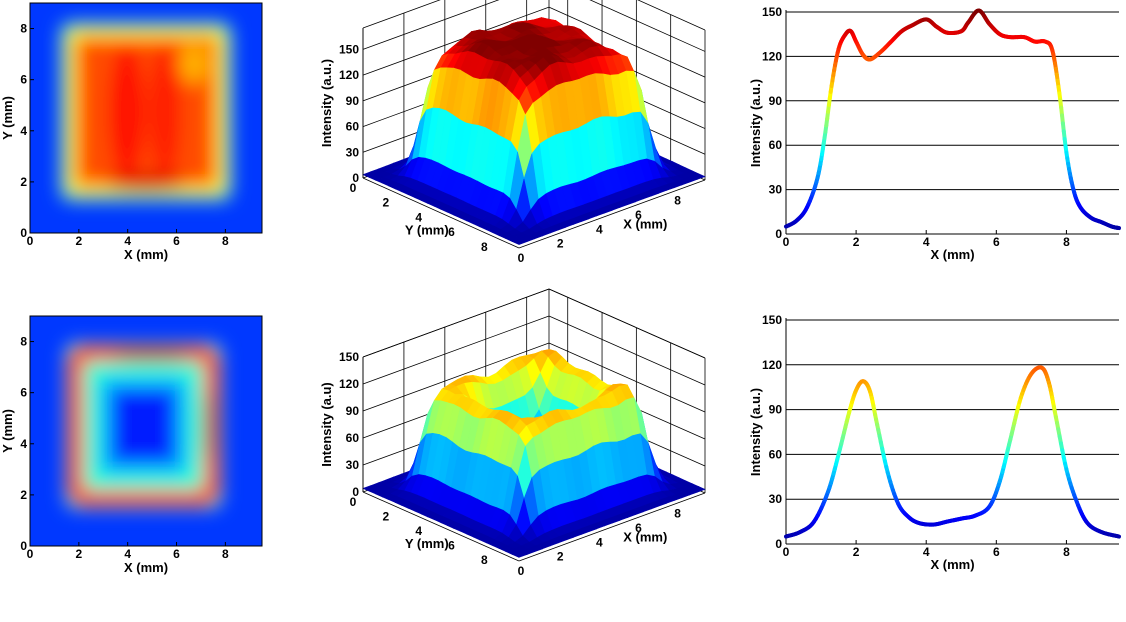 The height and width of the screenshot is (622, 1126). What do you see at coordinates (776, 190) in the screenshot?
I see `y-tick-label: 30` at bounding box center [776, 190].